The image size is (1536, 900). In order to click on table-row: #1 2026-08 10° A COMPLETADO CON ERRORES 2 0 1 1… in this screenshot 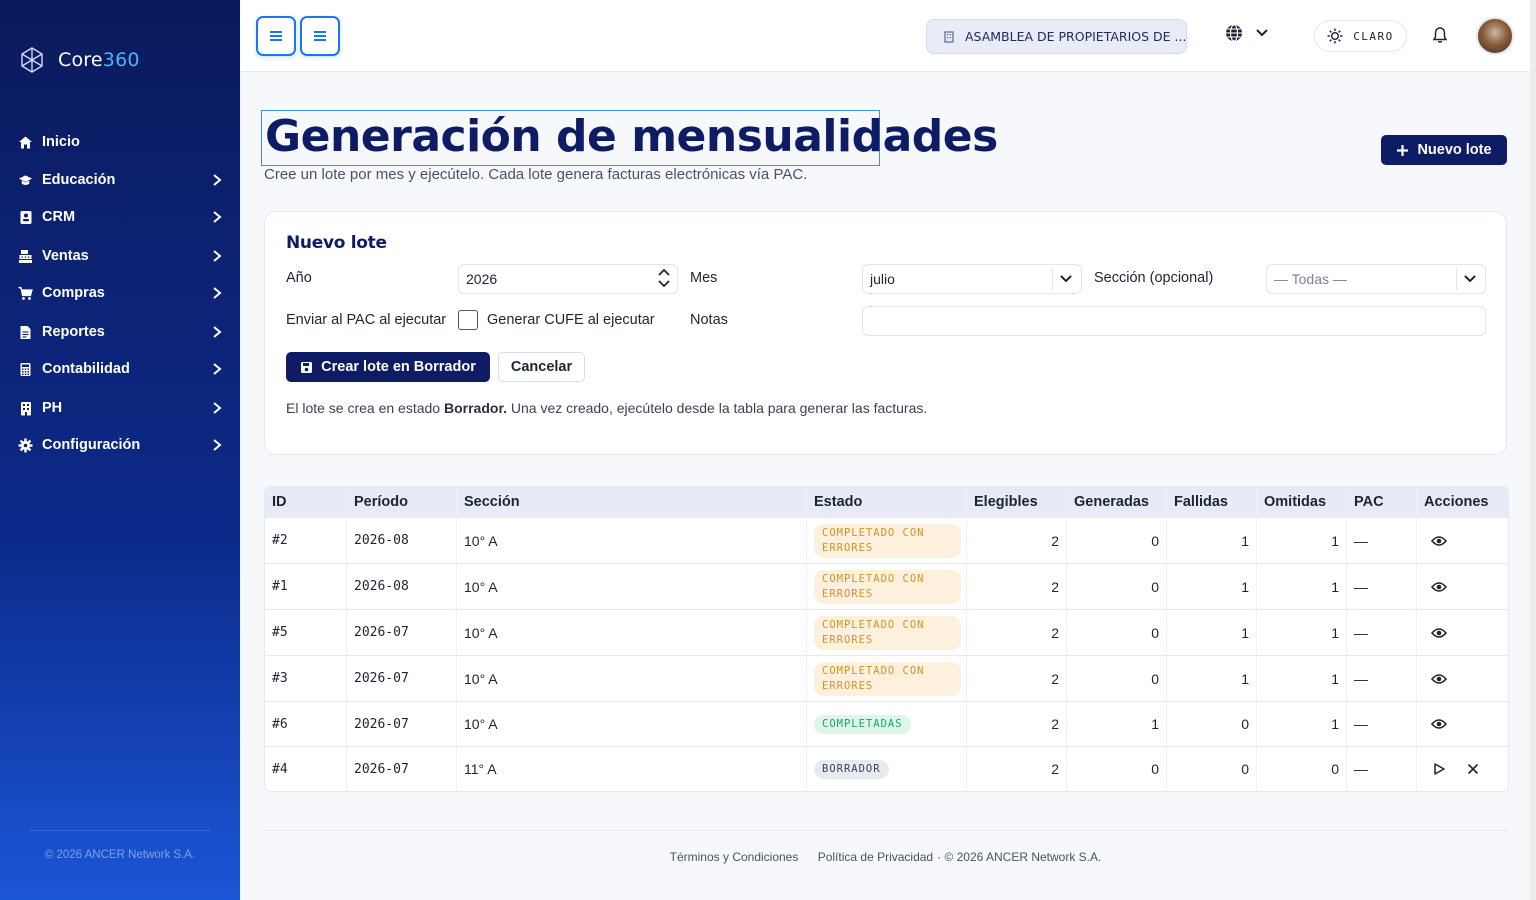, I will do `click(886, 586)`.